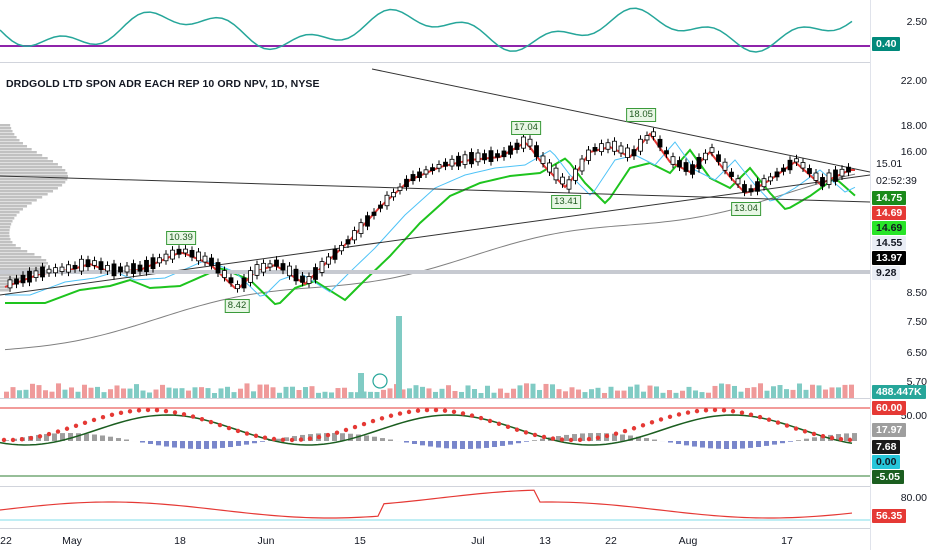 Image resolution: width=932 pixels, height=555 pixels. Describe the element at coordinates (466, 528) in the screenshot. I see `pane-divider-rsi` at that location.